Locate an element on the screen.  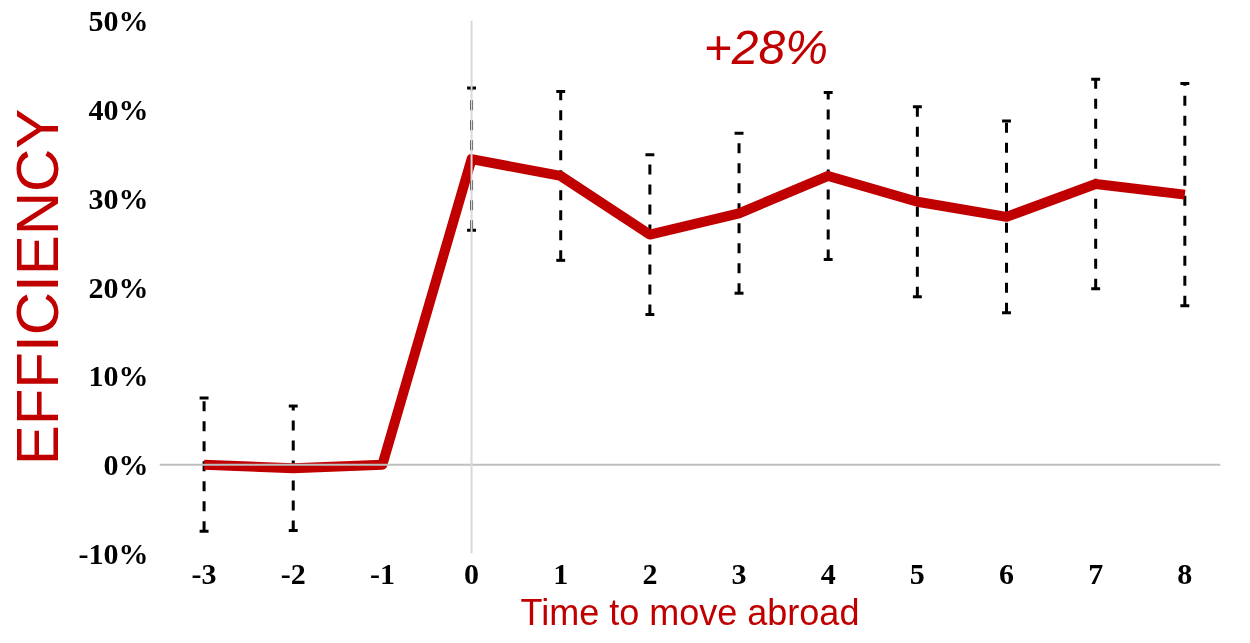
y-tick-label: -10% is located at coordinates (113, 553).